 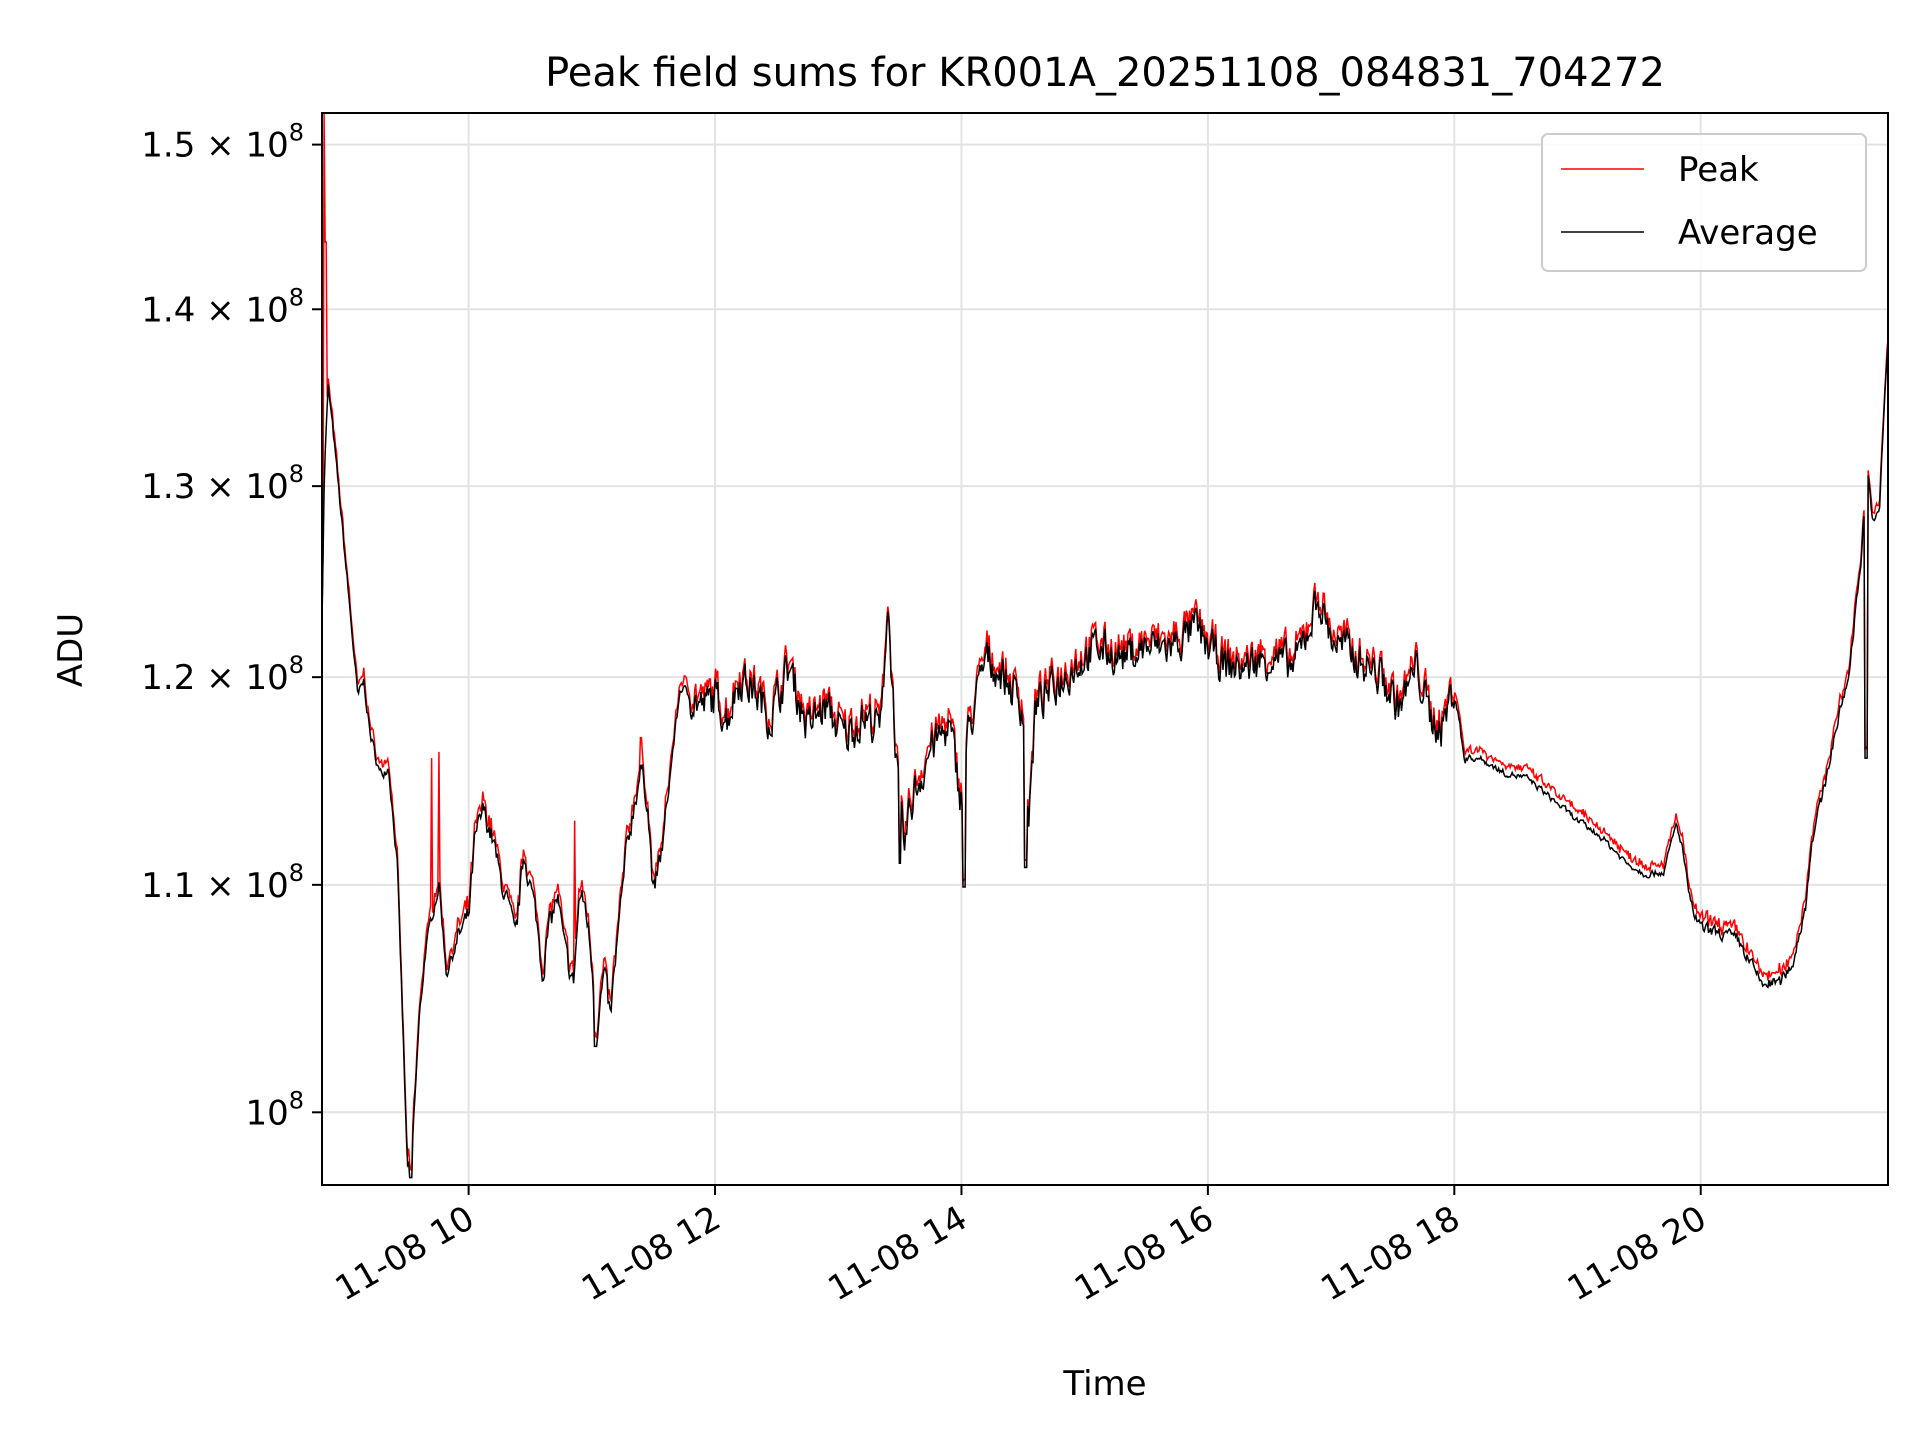 What do you see at coordinates (1704, 202) in the screenshot?
I see `legend: Peak Average` at bounding box center [1704, 202].